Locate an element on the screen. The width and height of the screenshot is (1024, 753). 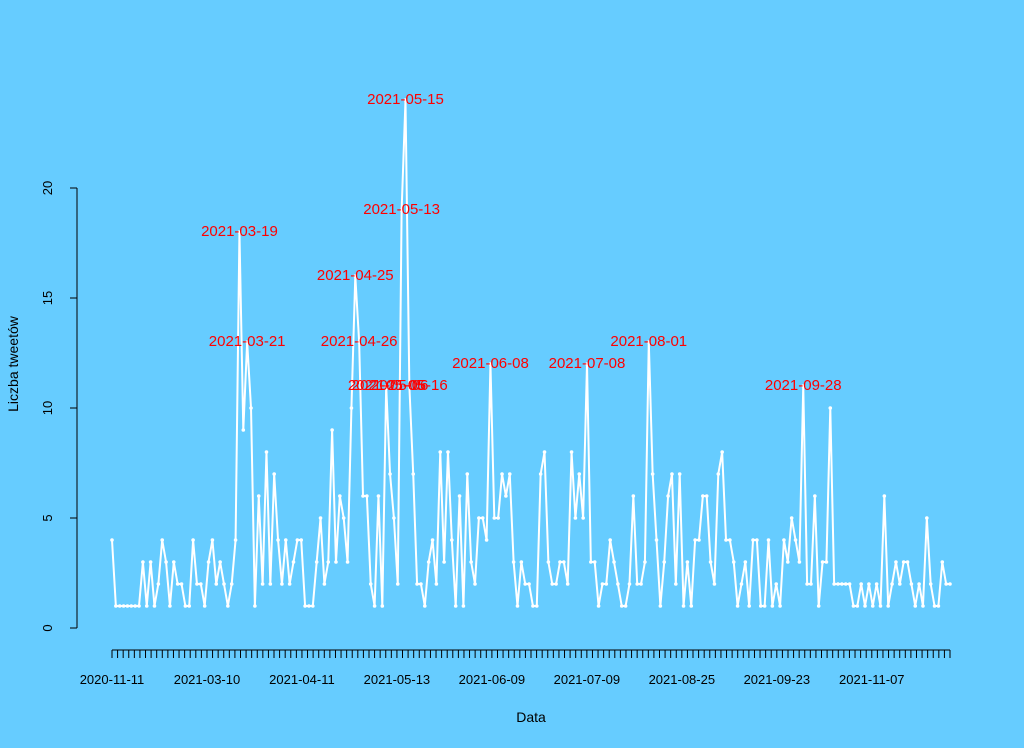
annotation-label: 2021-05-05 is located at coordinates (386, 385).